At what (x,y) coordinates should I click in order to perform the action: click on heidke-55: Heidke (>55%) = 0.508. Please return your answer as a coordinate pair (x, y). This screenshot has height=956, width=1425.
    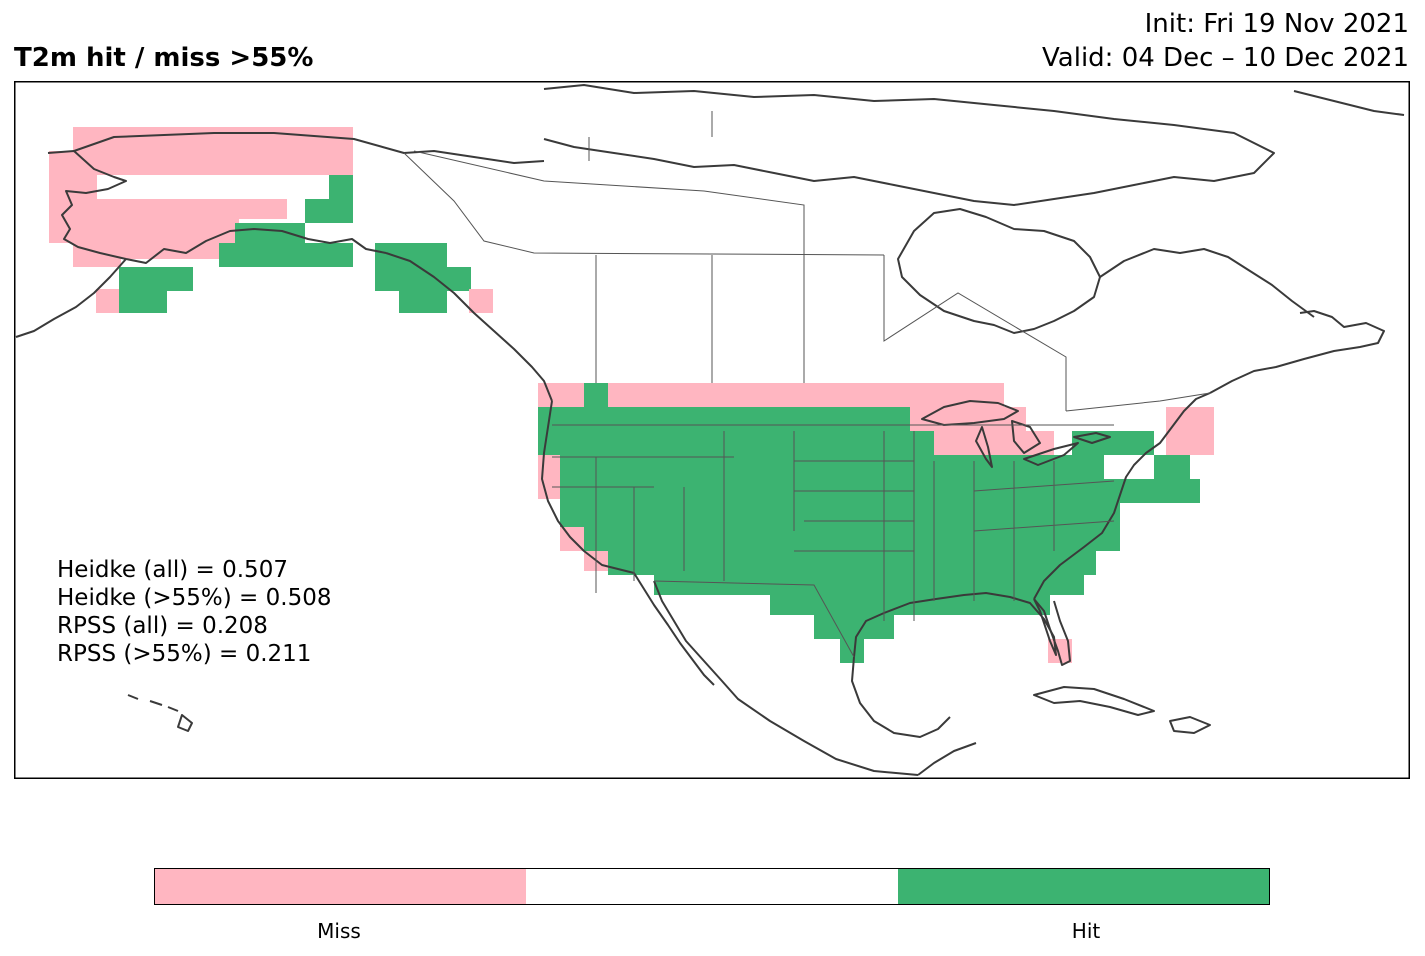
    Looking at the image, I should click on (194, 598).